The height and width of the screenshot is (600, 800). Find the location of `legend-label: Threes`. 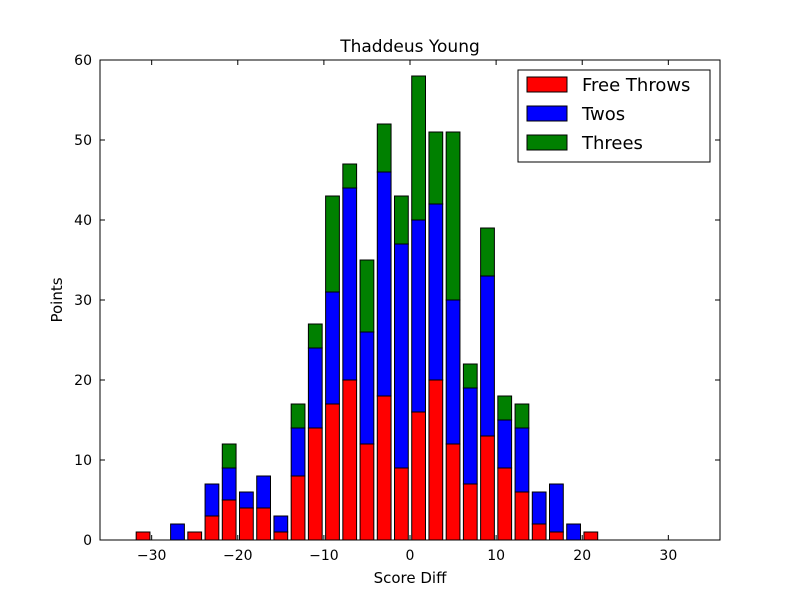

legend-label: Threes is located at coordinates (612, 143).